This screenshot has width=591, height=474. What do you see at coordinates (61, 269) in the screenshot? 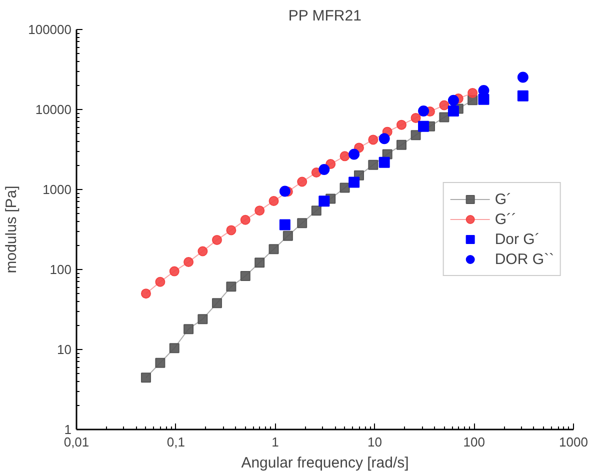
I see `y-tick-label: 100` at bounding box center [61, 269].